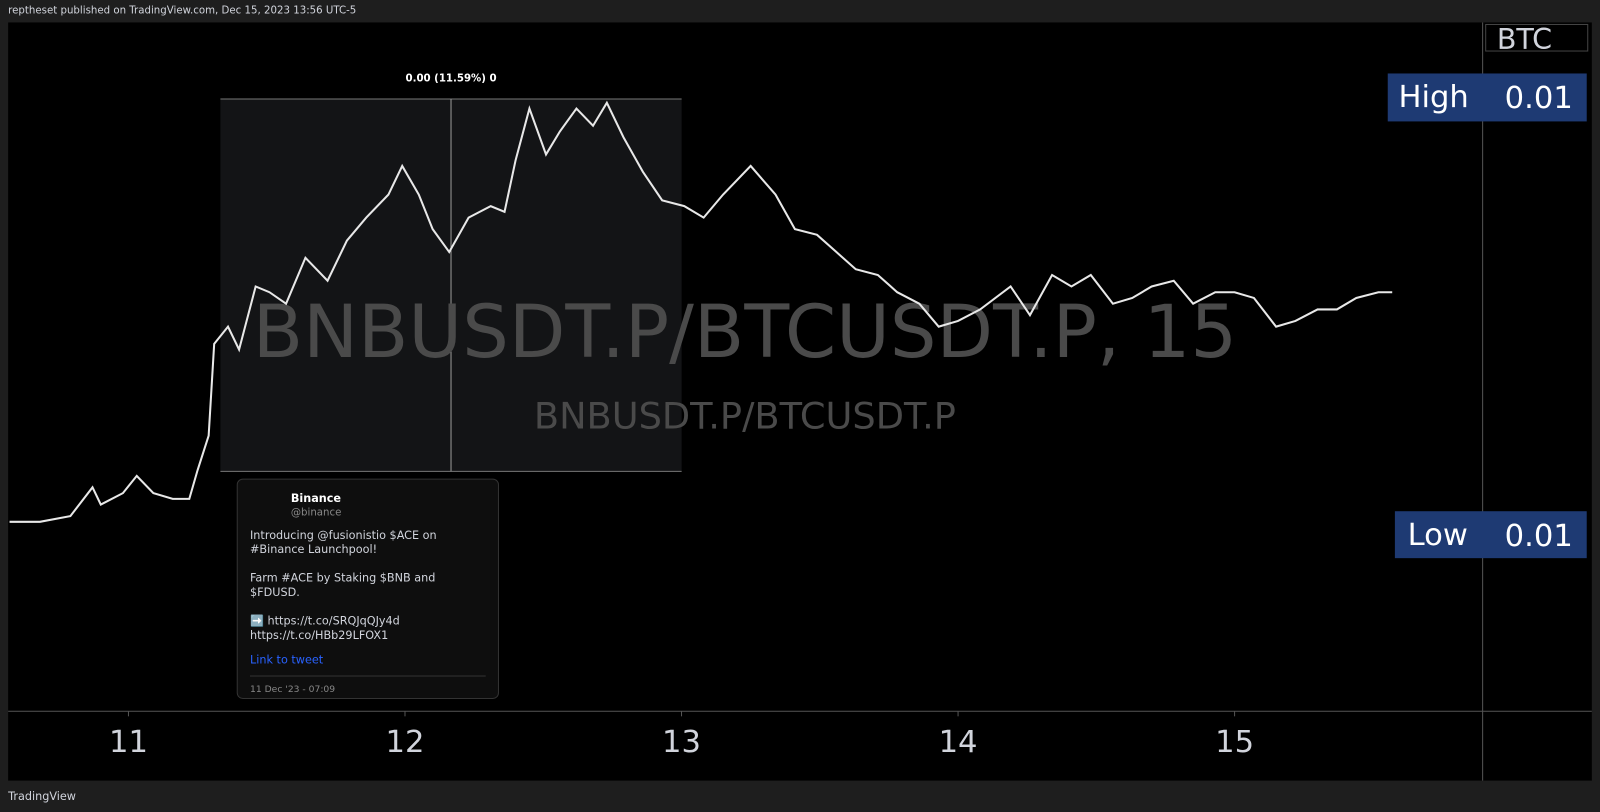  I want to click on high-label: High, so click(1433, 97).